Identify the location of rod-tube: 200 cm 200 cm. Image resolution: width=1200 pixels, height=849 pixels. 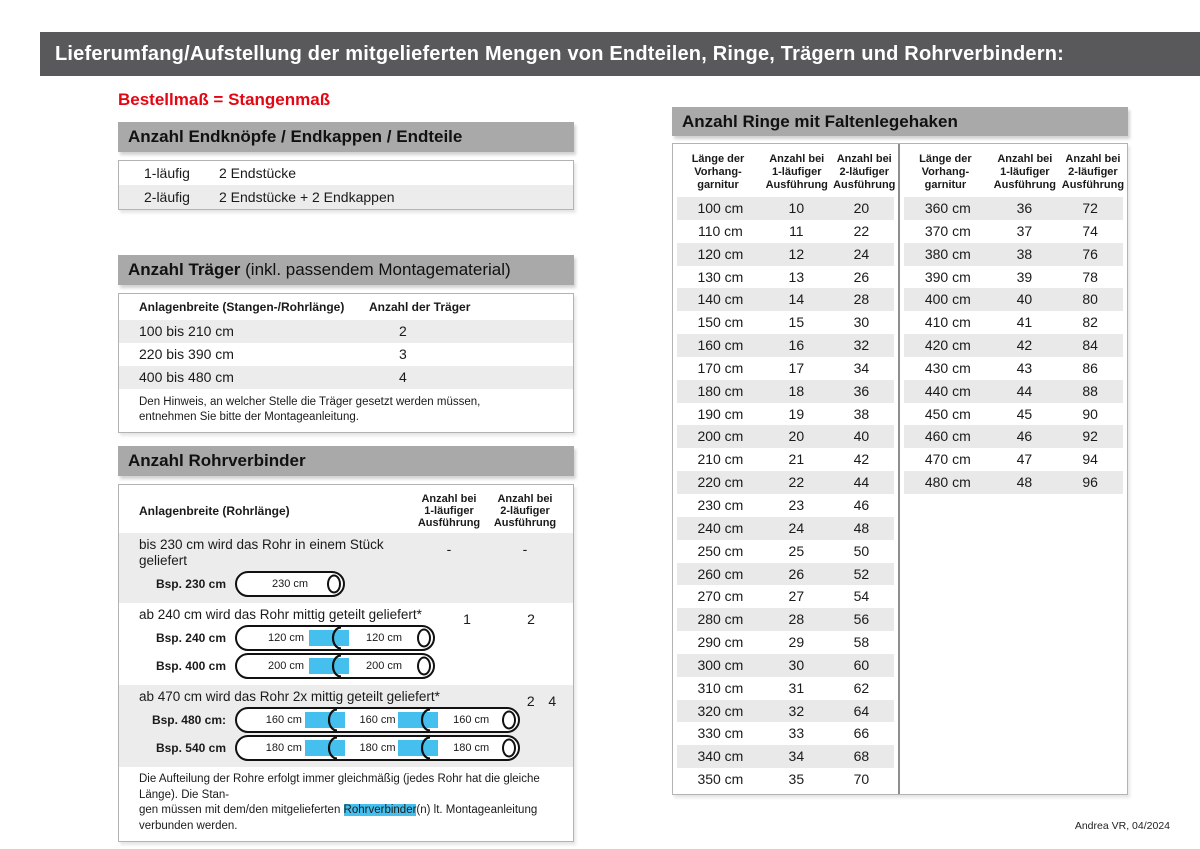
(335, 666).